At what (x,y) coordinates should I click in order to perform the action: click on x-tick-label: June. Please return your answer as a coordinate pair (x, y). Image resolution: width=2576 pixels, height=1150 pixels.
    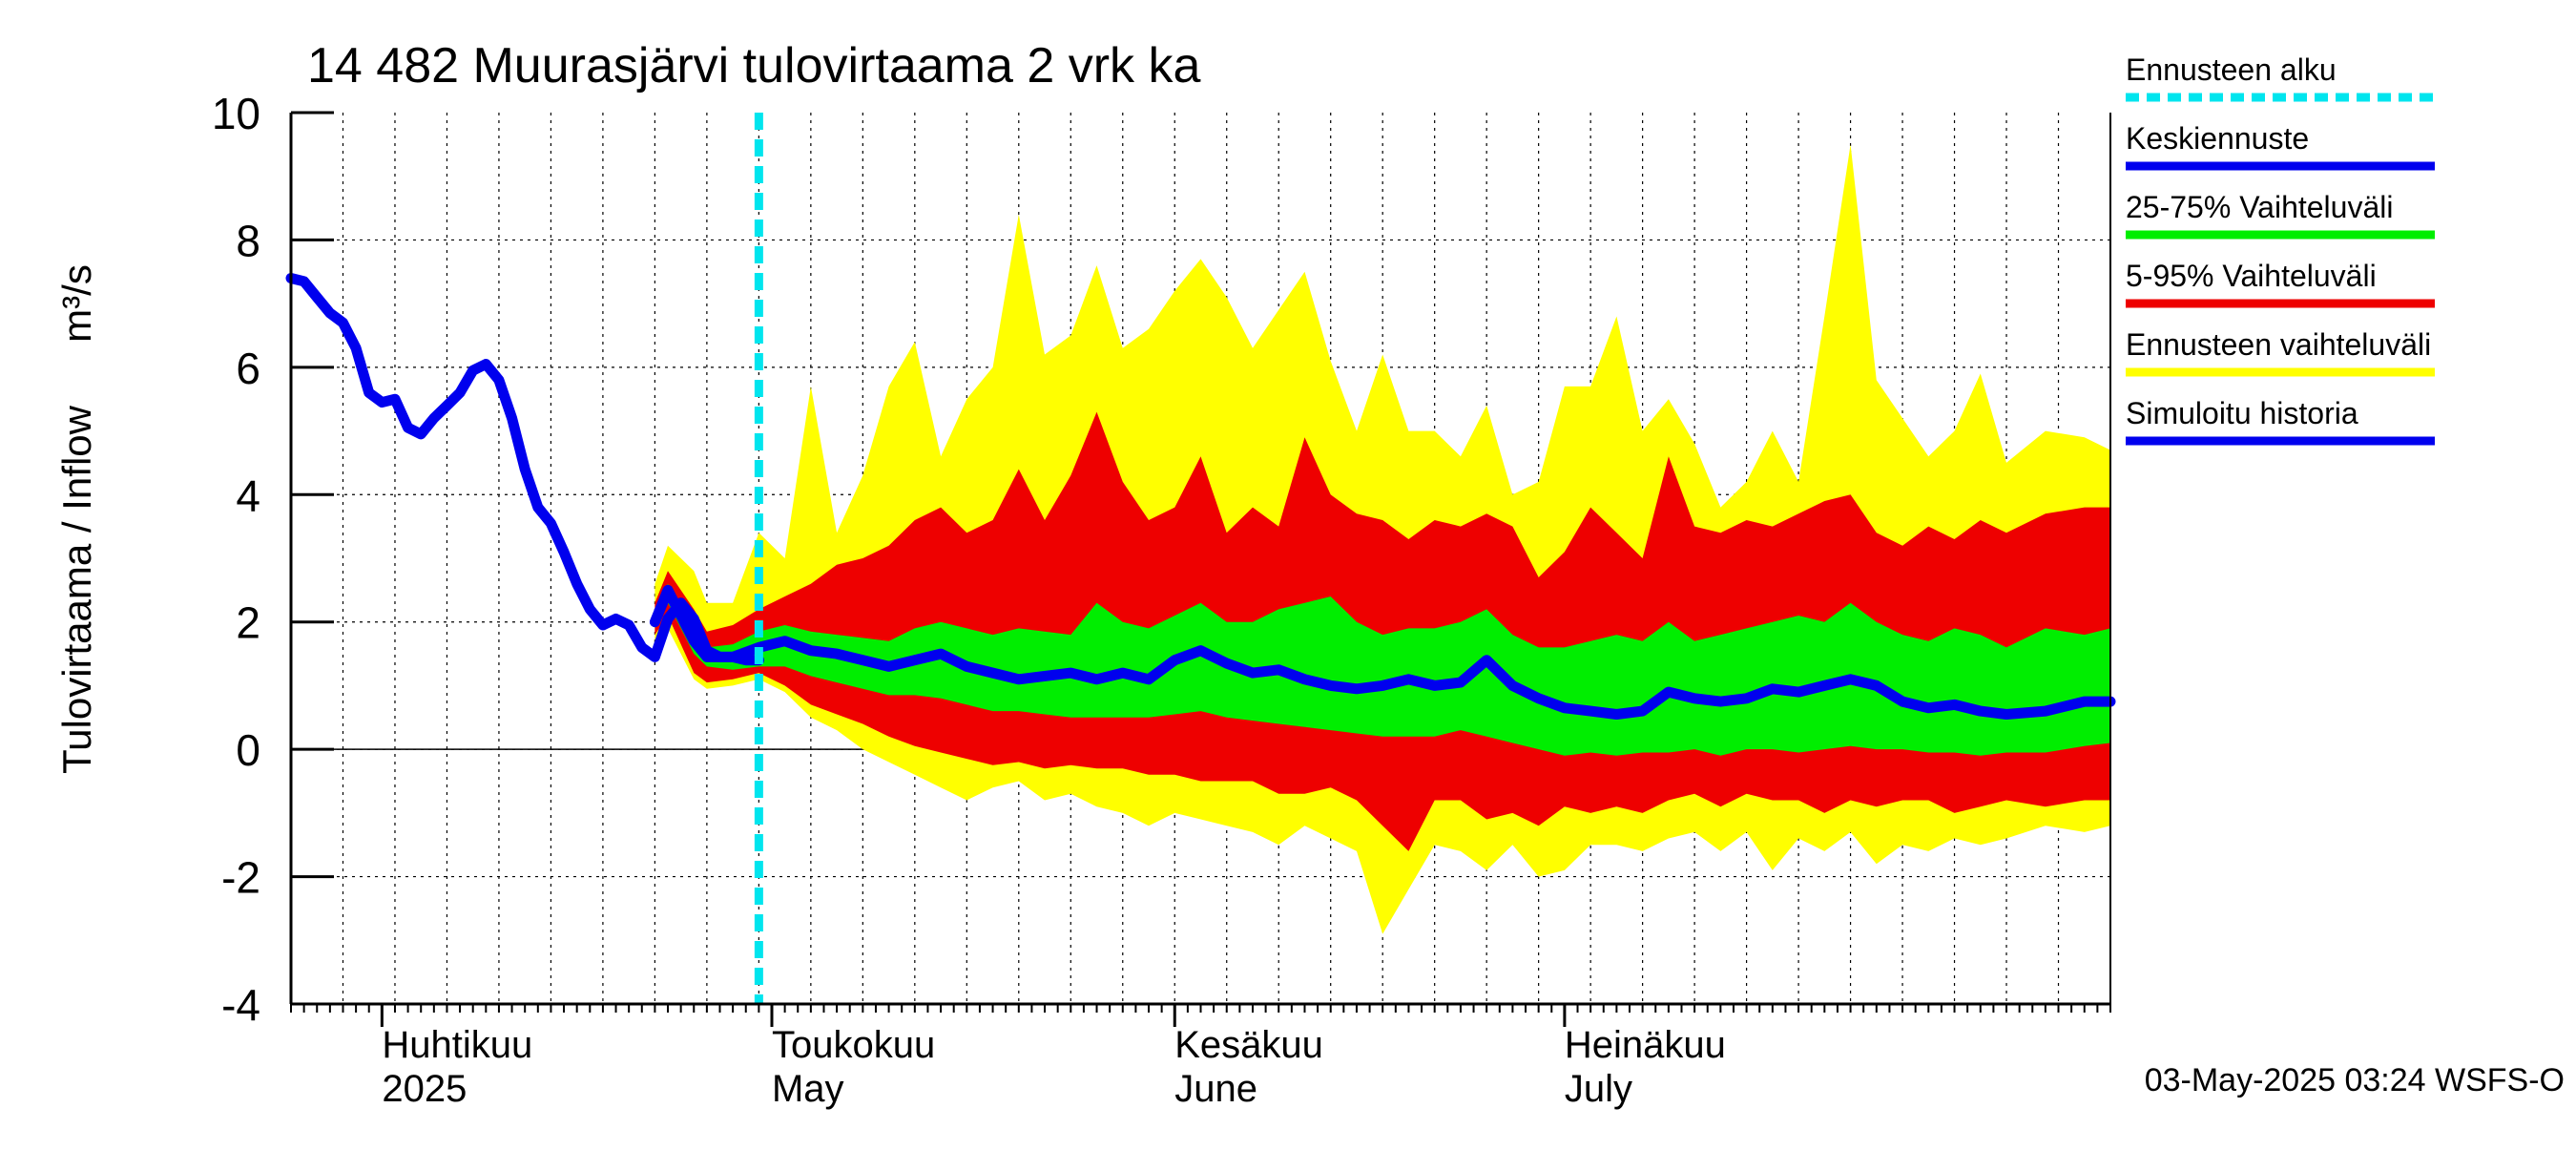
    Looking at the image, I should click on (1215, 1089).